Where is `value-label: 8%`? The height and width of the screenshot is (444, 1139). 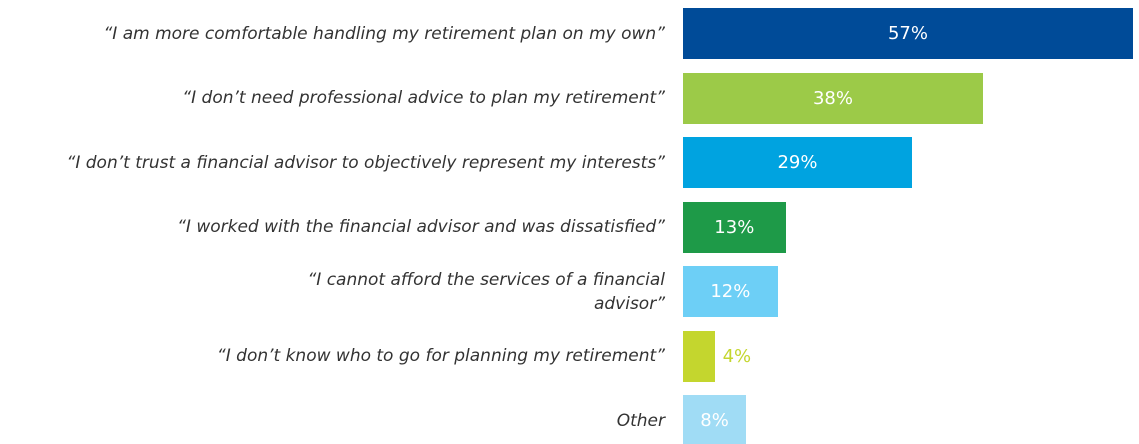 value-label: 8% is located at coordinates (714, 420).